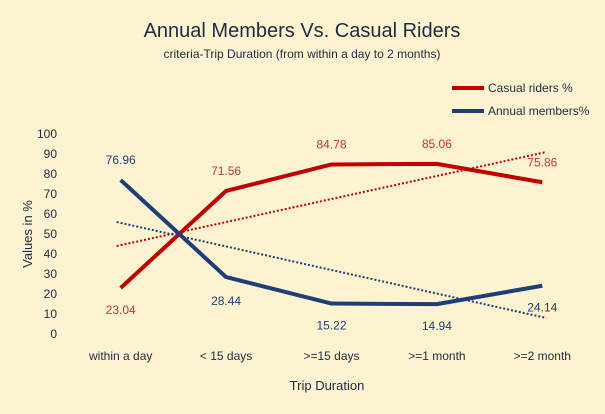 This screenshot has width=605, height=414. I want to click on data-label-annual: 28.44, so click(226, 301).